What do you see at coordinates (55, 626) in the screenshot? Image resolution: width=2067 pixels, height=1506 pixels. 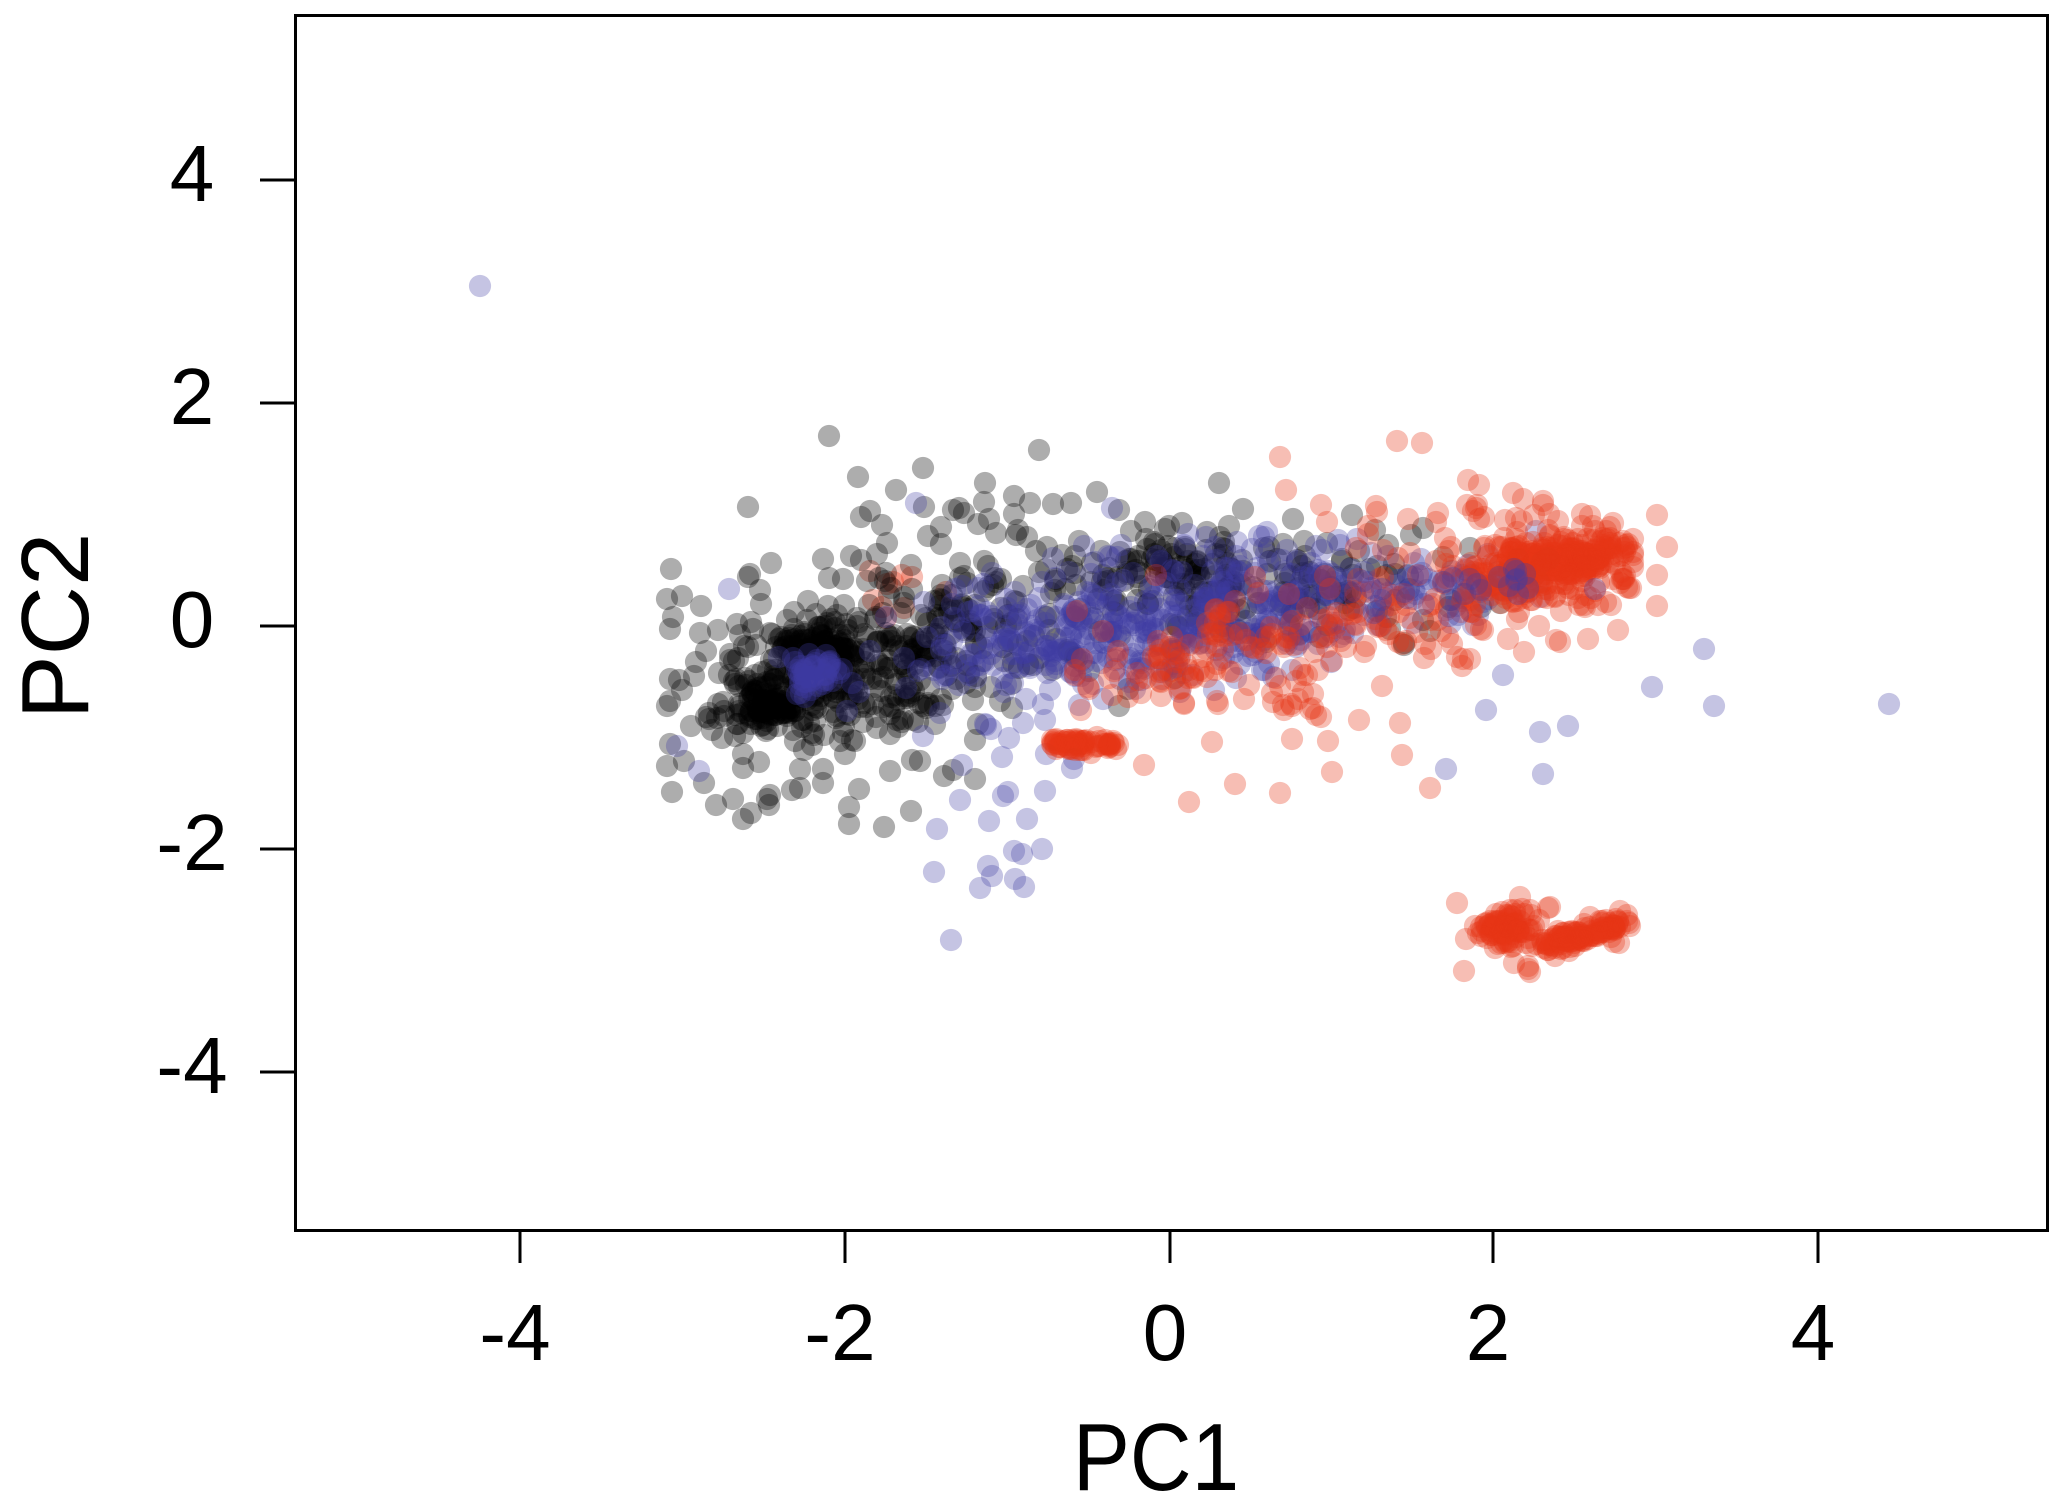 I see `svg-text: PC2` at bounding box center [55, 626].